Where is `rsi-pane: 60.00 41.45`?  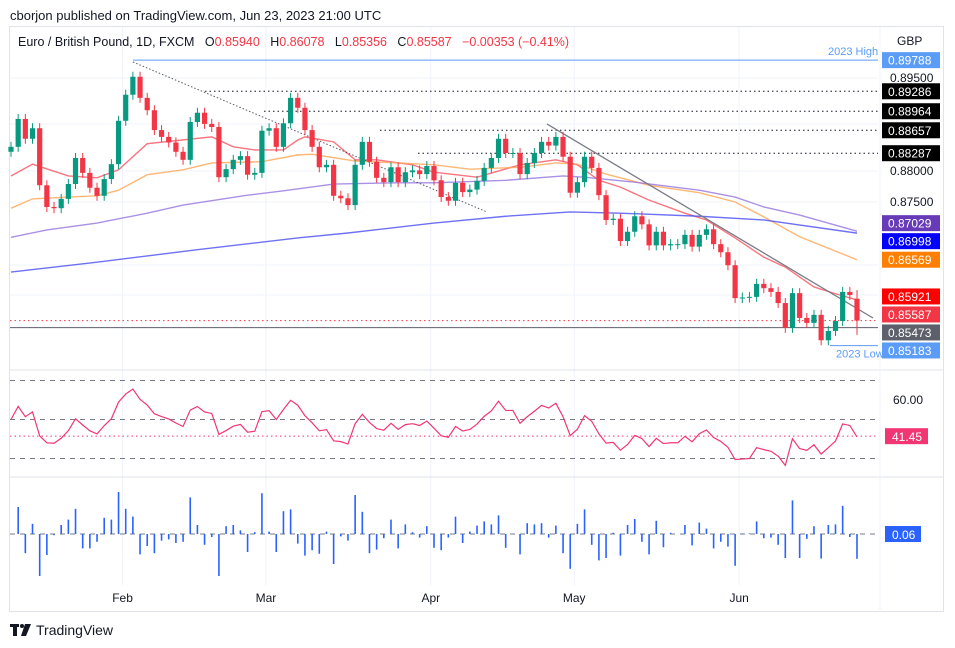
rsi-pane: 60.00 41.45 is located at coordinates (469, 423).